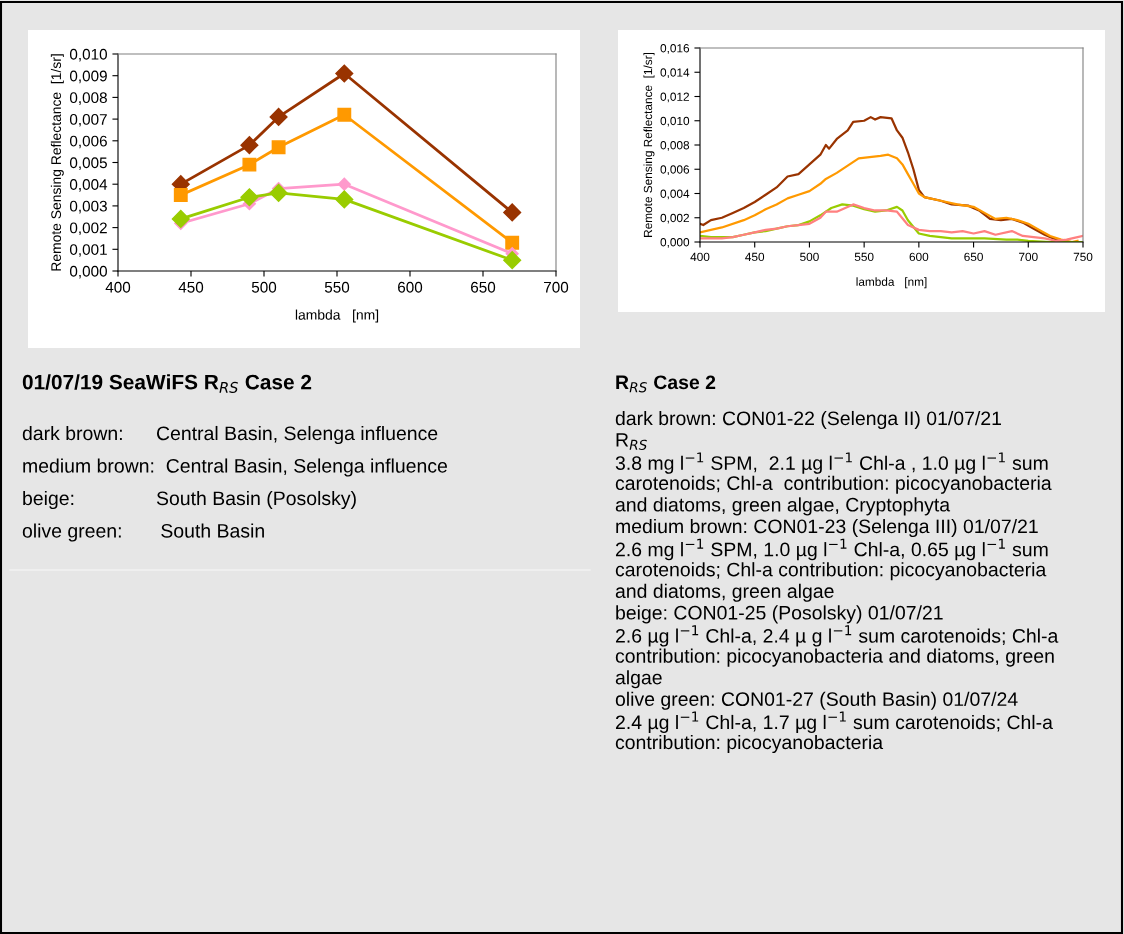  I want to click on text: R$_{RS}$, so click(631, 441).